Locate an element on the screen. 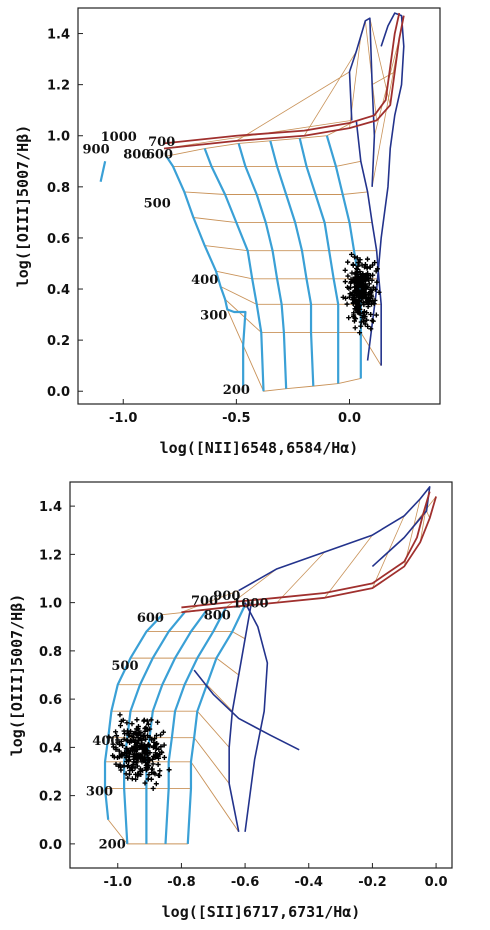 This screenshot has width=490, height=930. grid-value-label: 600 is located at coordinates (159, 155).